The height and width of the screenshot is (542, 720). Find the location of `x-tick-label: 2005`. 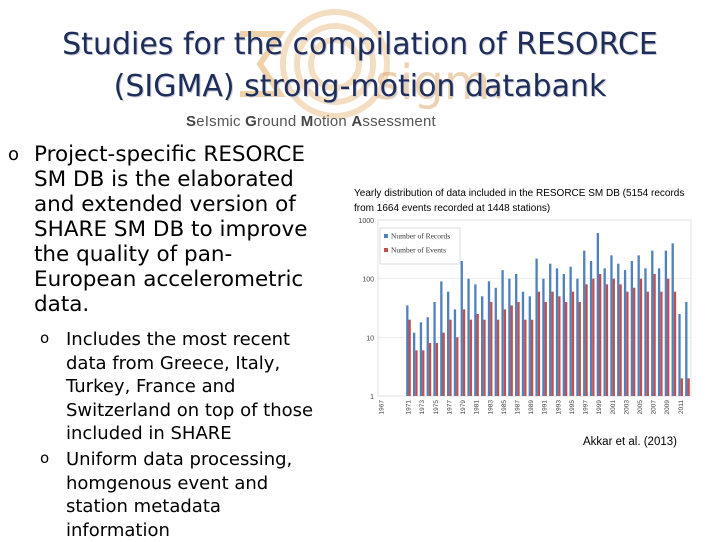

x-tick-label: 2005 is located at coordinates (640, 407).